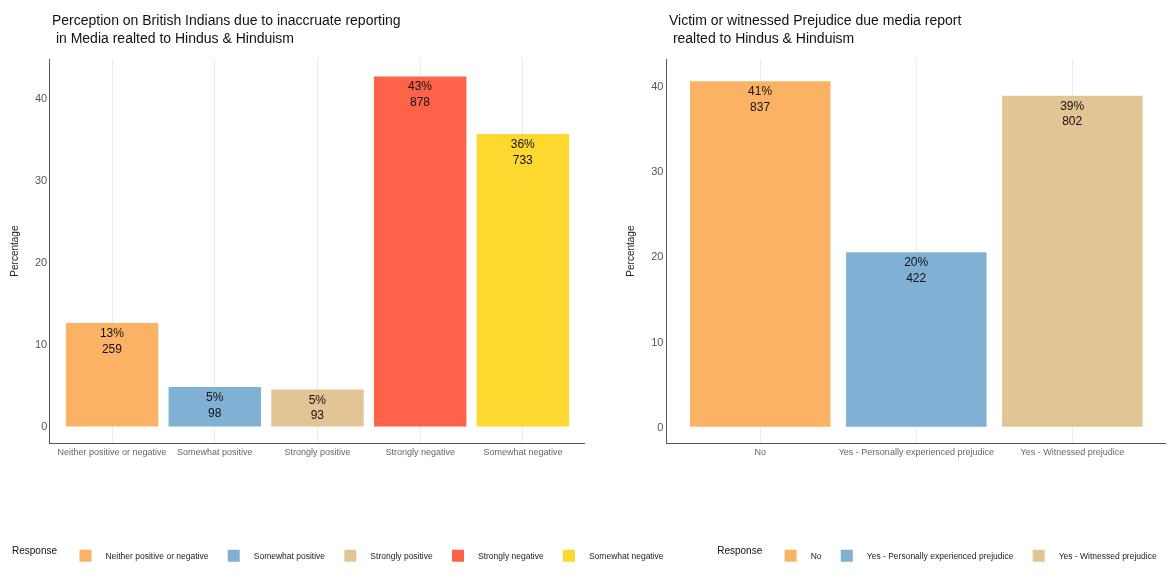 Image resolution: width=1176 pixels, height=580 pixels. What do you see at coordinates (510, 556) in the screenshot?
I see `legend-label: Strongly negative` at bounding box center [510, 556].